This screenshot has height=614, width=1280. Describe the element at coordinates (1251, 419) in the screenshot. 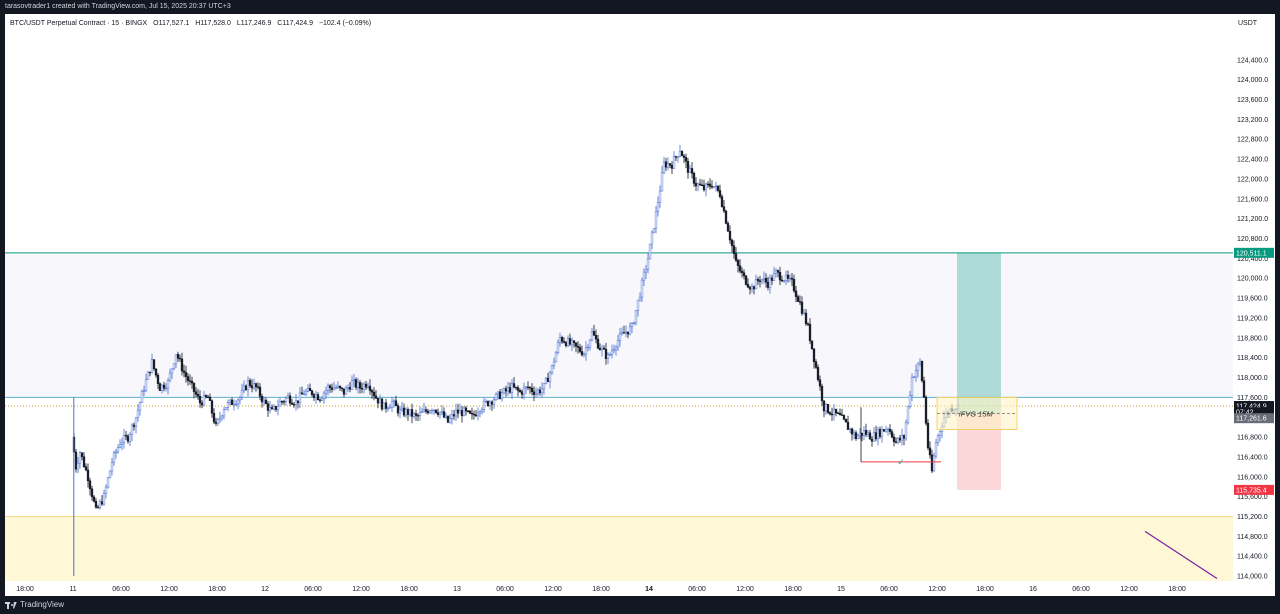

I see `price-badge-text: 117,261.6` at that location.